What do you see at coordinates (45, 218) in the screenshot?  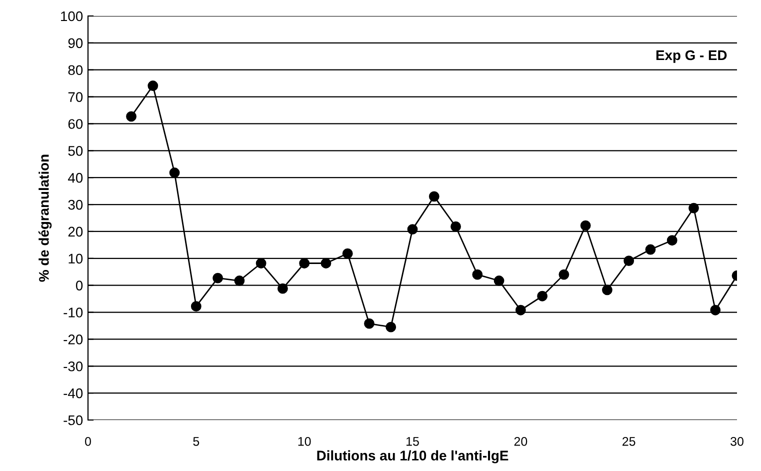 I see `y-axis-title: % de dégranulation` at bounding box center [45, 218].